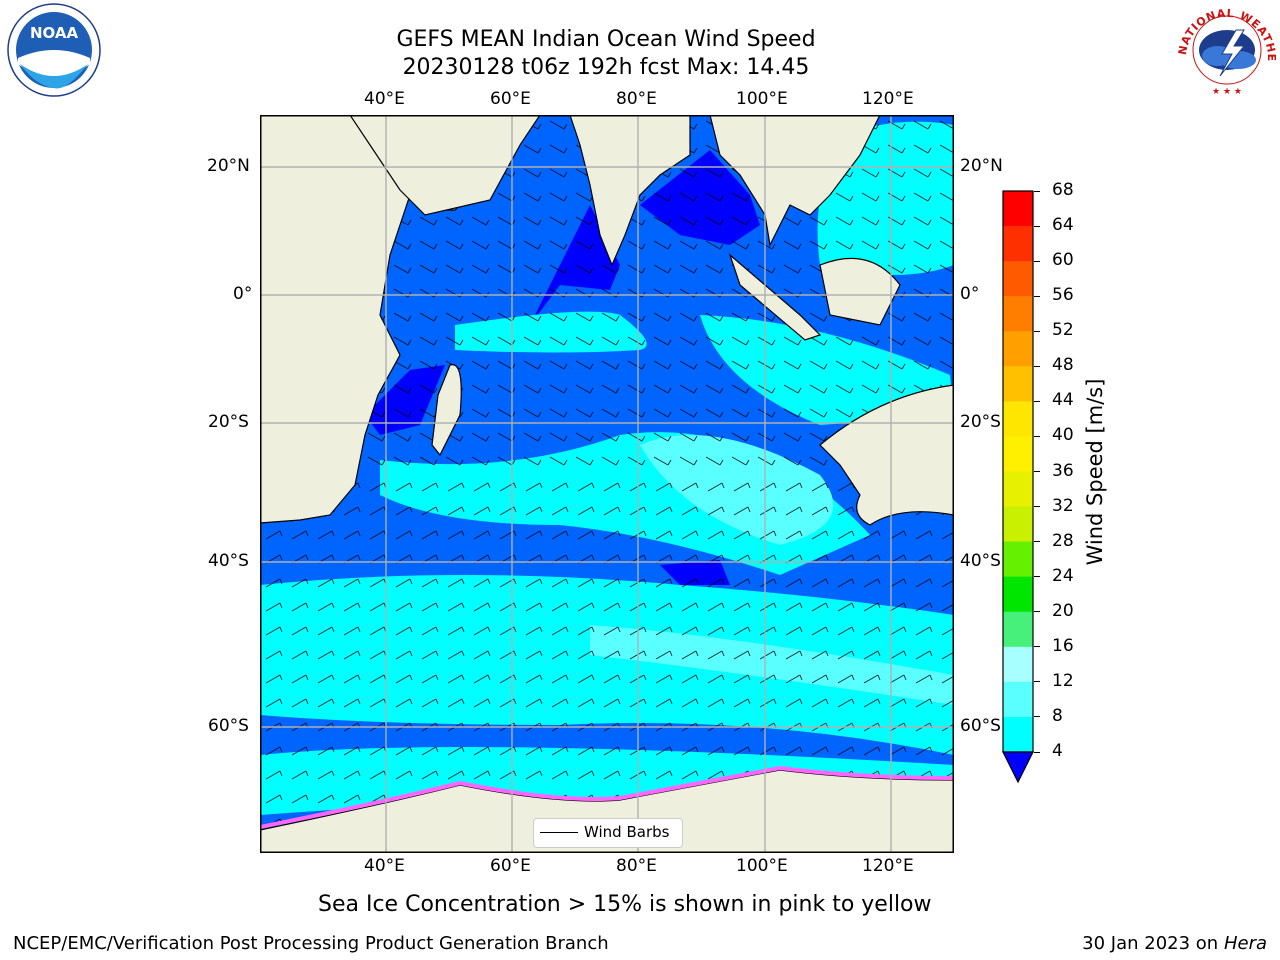 The image size is (1280, 960). I want to click on lon-tick-top-60e: 60°E, so click(510, 99).